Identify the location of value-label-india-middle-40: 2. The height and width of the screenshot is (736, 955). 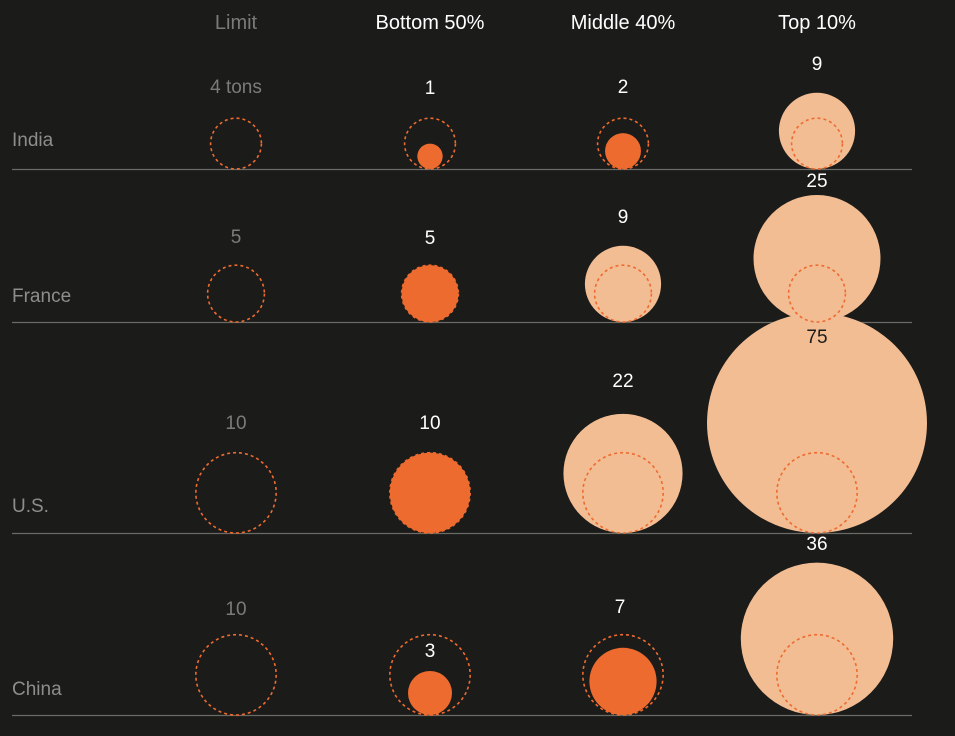
(623, 87).